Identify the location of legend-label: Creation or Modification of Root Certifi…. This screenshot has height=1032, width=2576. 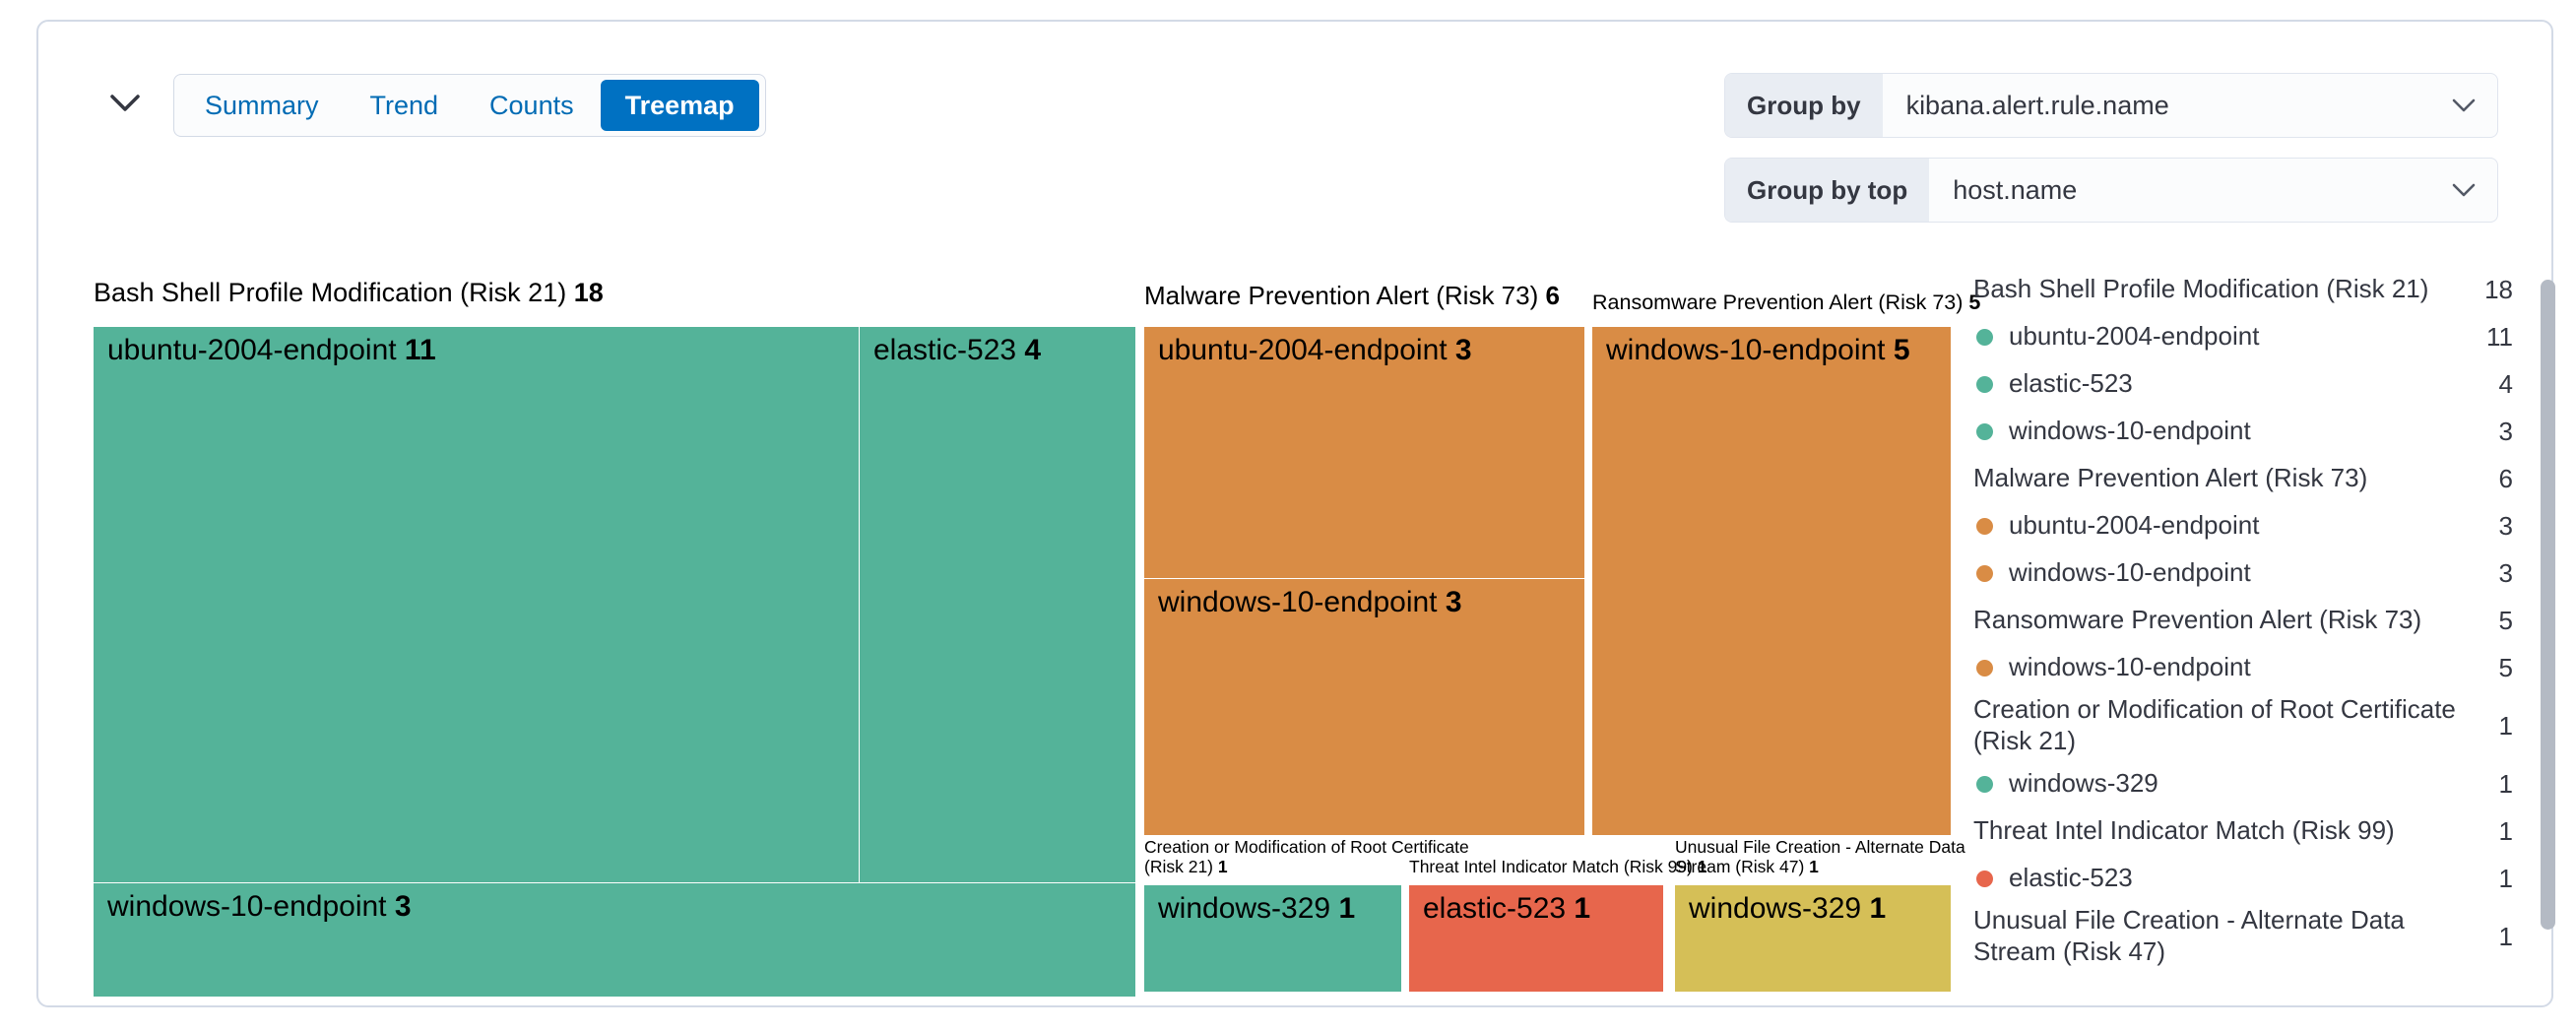
(2214, 724).